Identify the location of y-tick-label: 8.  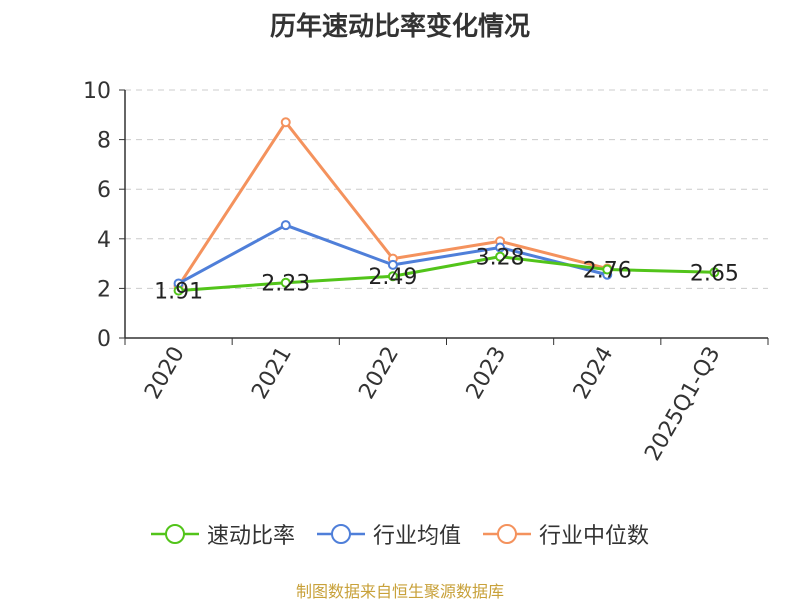
(104, 141).